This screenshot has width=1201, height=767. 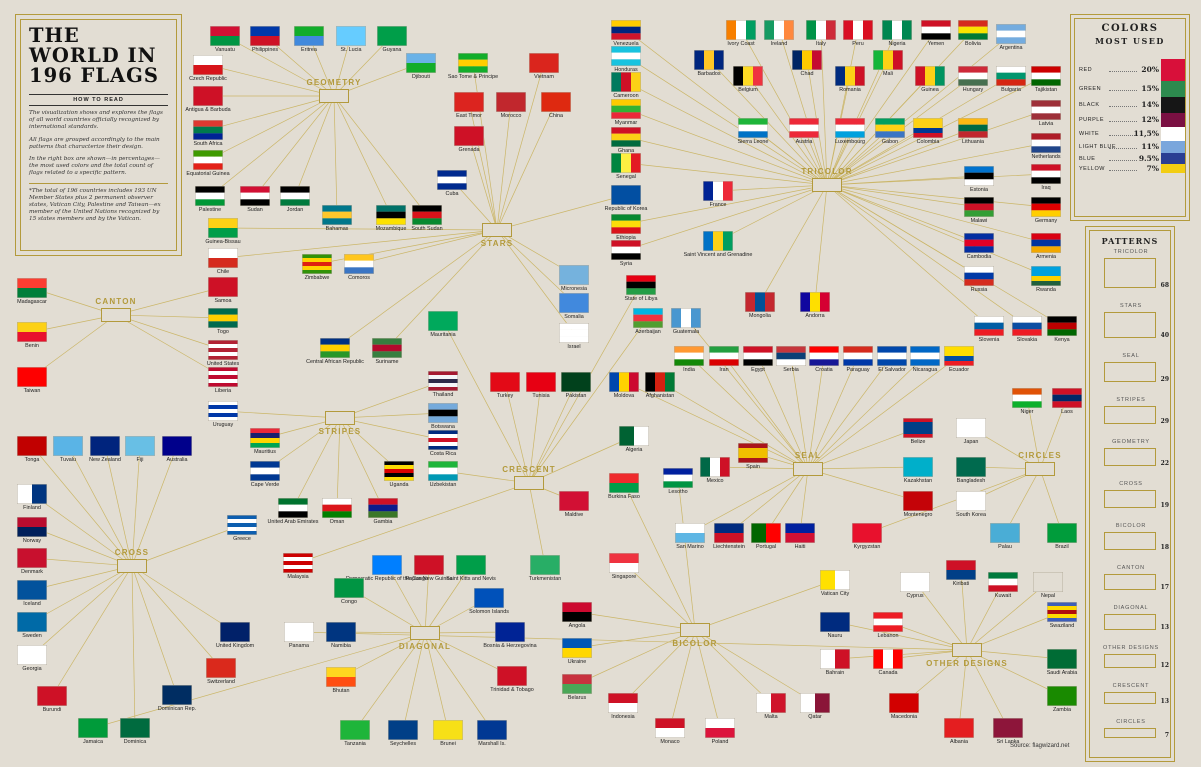 I want to click on color-row-purple: PURPLE 12%, so click(x=1119, y=120).